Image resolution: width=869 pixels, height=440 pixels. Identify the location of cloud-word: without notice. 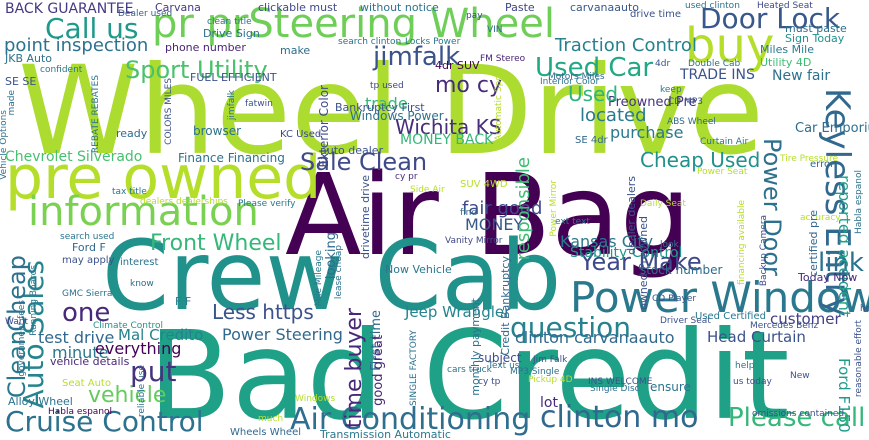
(399, 7).